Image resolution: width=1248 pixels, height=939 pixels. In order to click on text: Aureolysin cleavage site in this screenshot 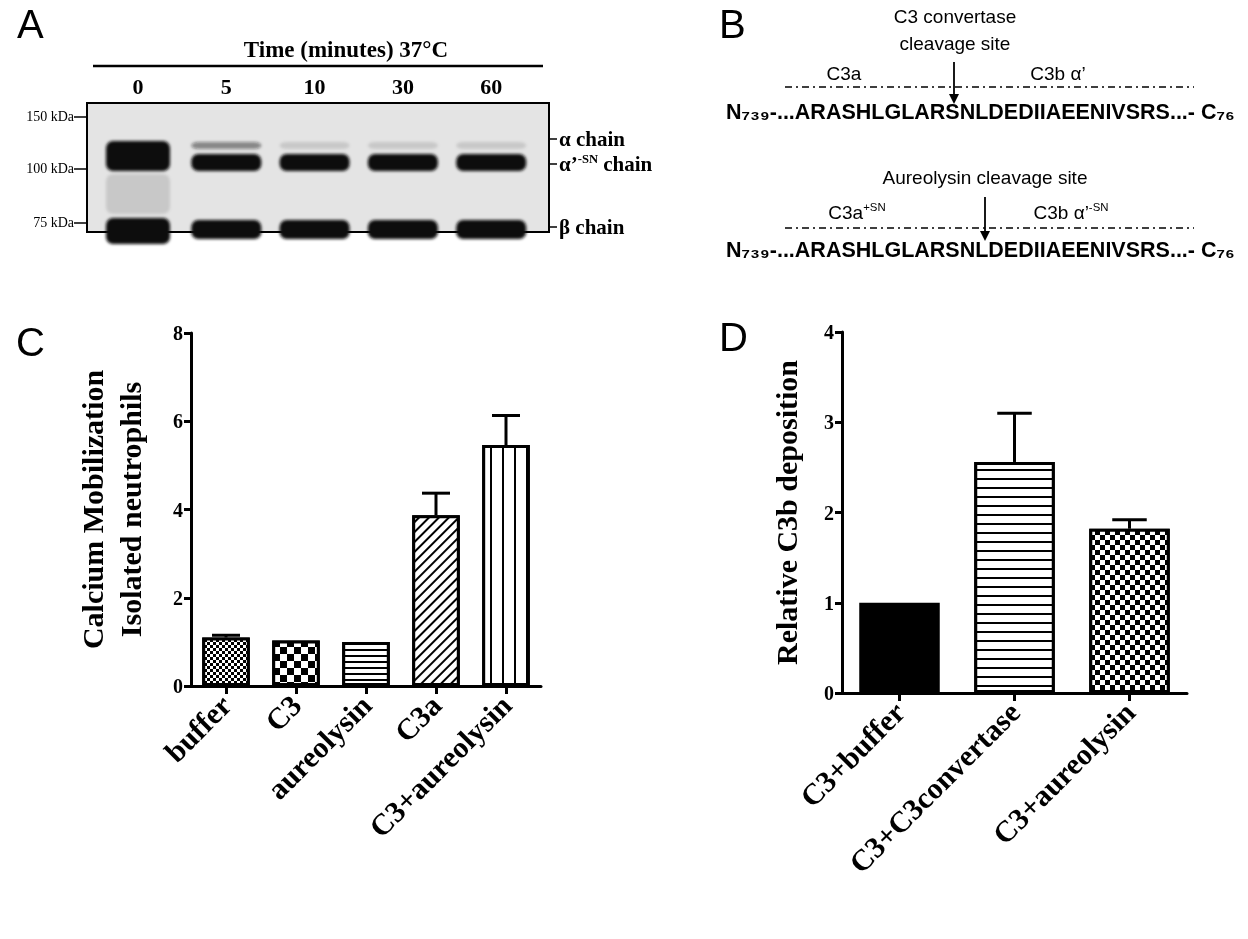, I will do `click(985, 177)`.